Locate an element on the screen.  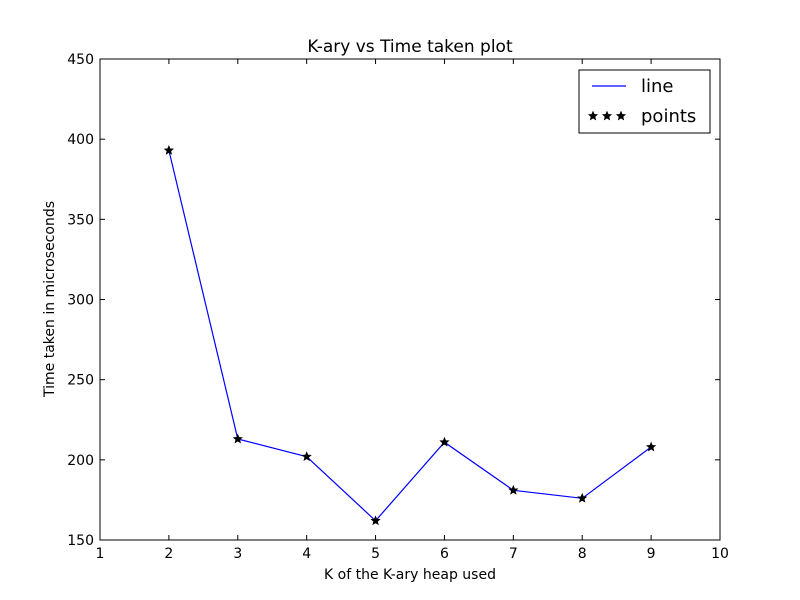
x-tick-label: 9 is located at coordinates (651, 554).